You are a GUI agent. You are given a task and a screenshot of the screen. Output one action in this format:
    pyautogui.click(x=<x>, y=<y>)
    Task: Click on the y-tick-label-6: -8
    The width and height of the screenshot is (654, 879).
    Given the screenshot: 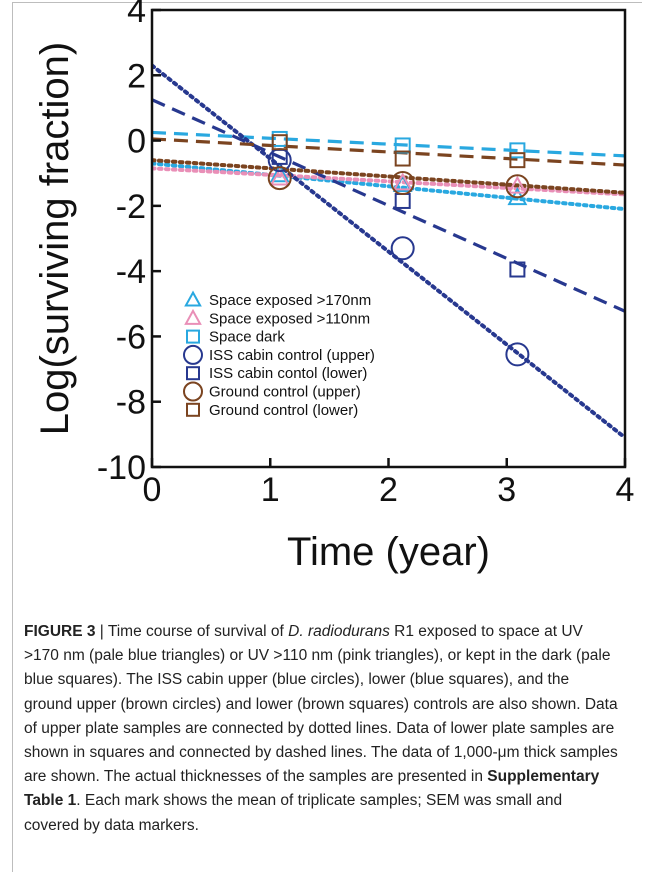 What is the action you would take?
    pyautogui.click(x=131, y=403)
    